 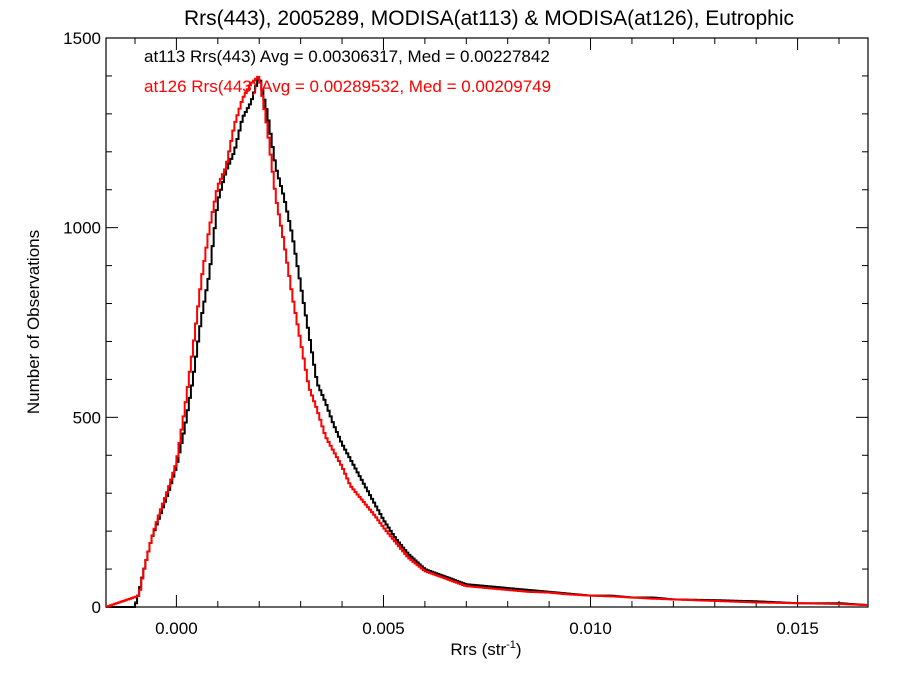 What do you see at coordinates (87, 417) in the screenshot?
I see `y-tick-label: 500` at bounding box center [87, 417].